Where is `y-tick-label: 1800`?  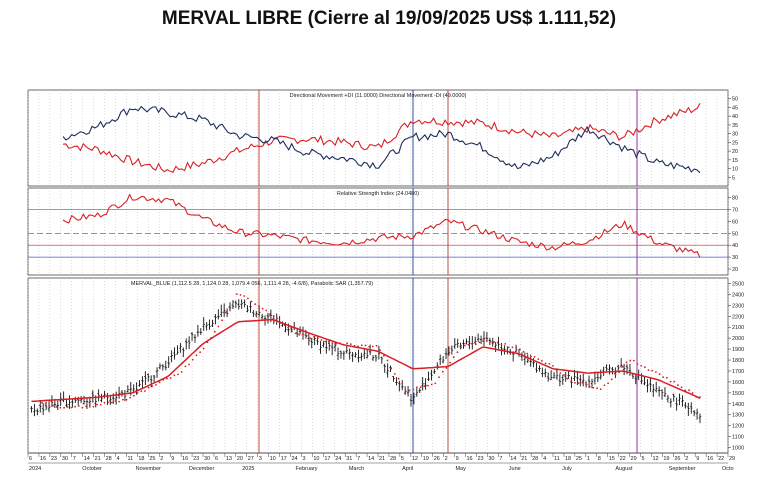 y-tick-label: 1800 is located at coordinates (738, 361).